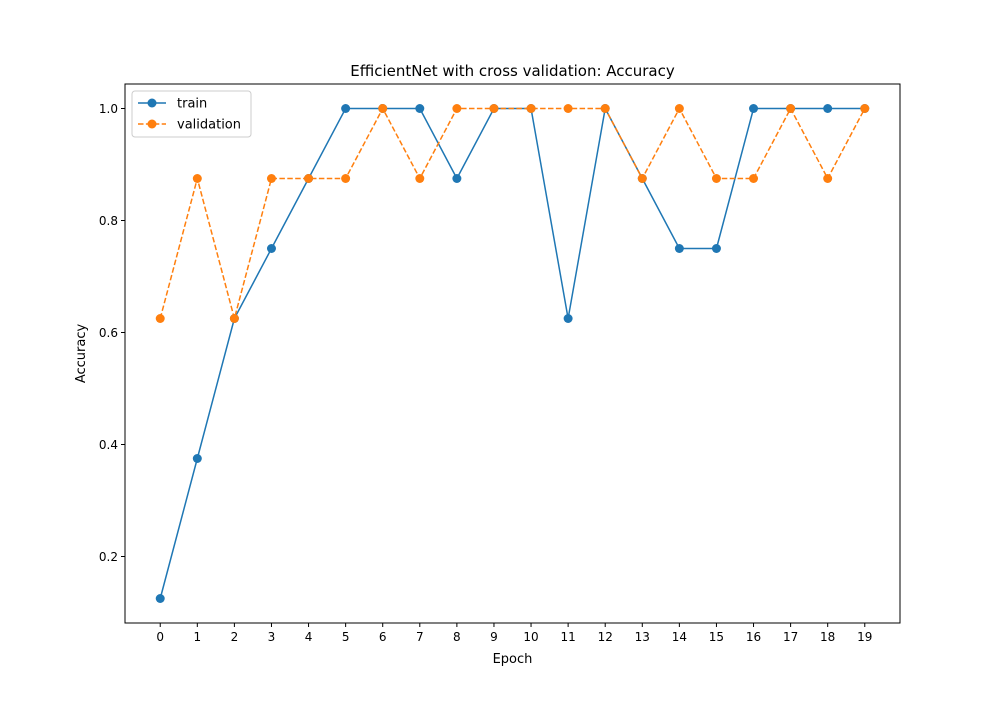 The image size is (1000, 705). Describe the element at coordinates (209, 125) in the screenshot. I see `legend-label-validation: validation` at that location.